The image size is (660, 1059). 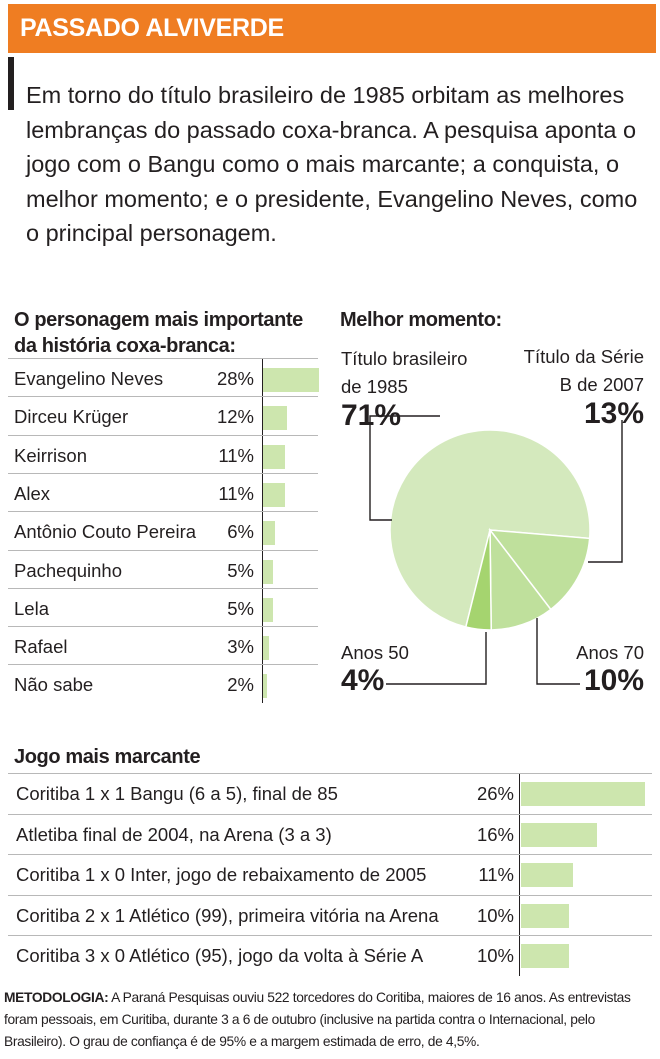 I want to click on pie-label-anos70: Anos 70, so click(x=610, y=652).